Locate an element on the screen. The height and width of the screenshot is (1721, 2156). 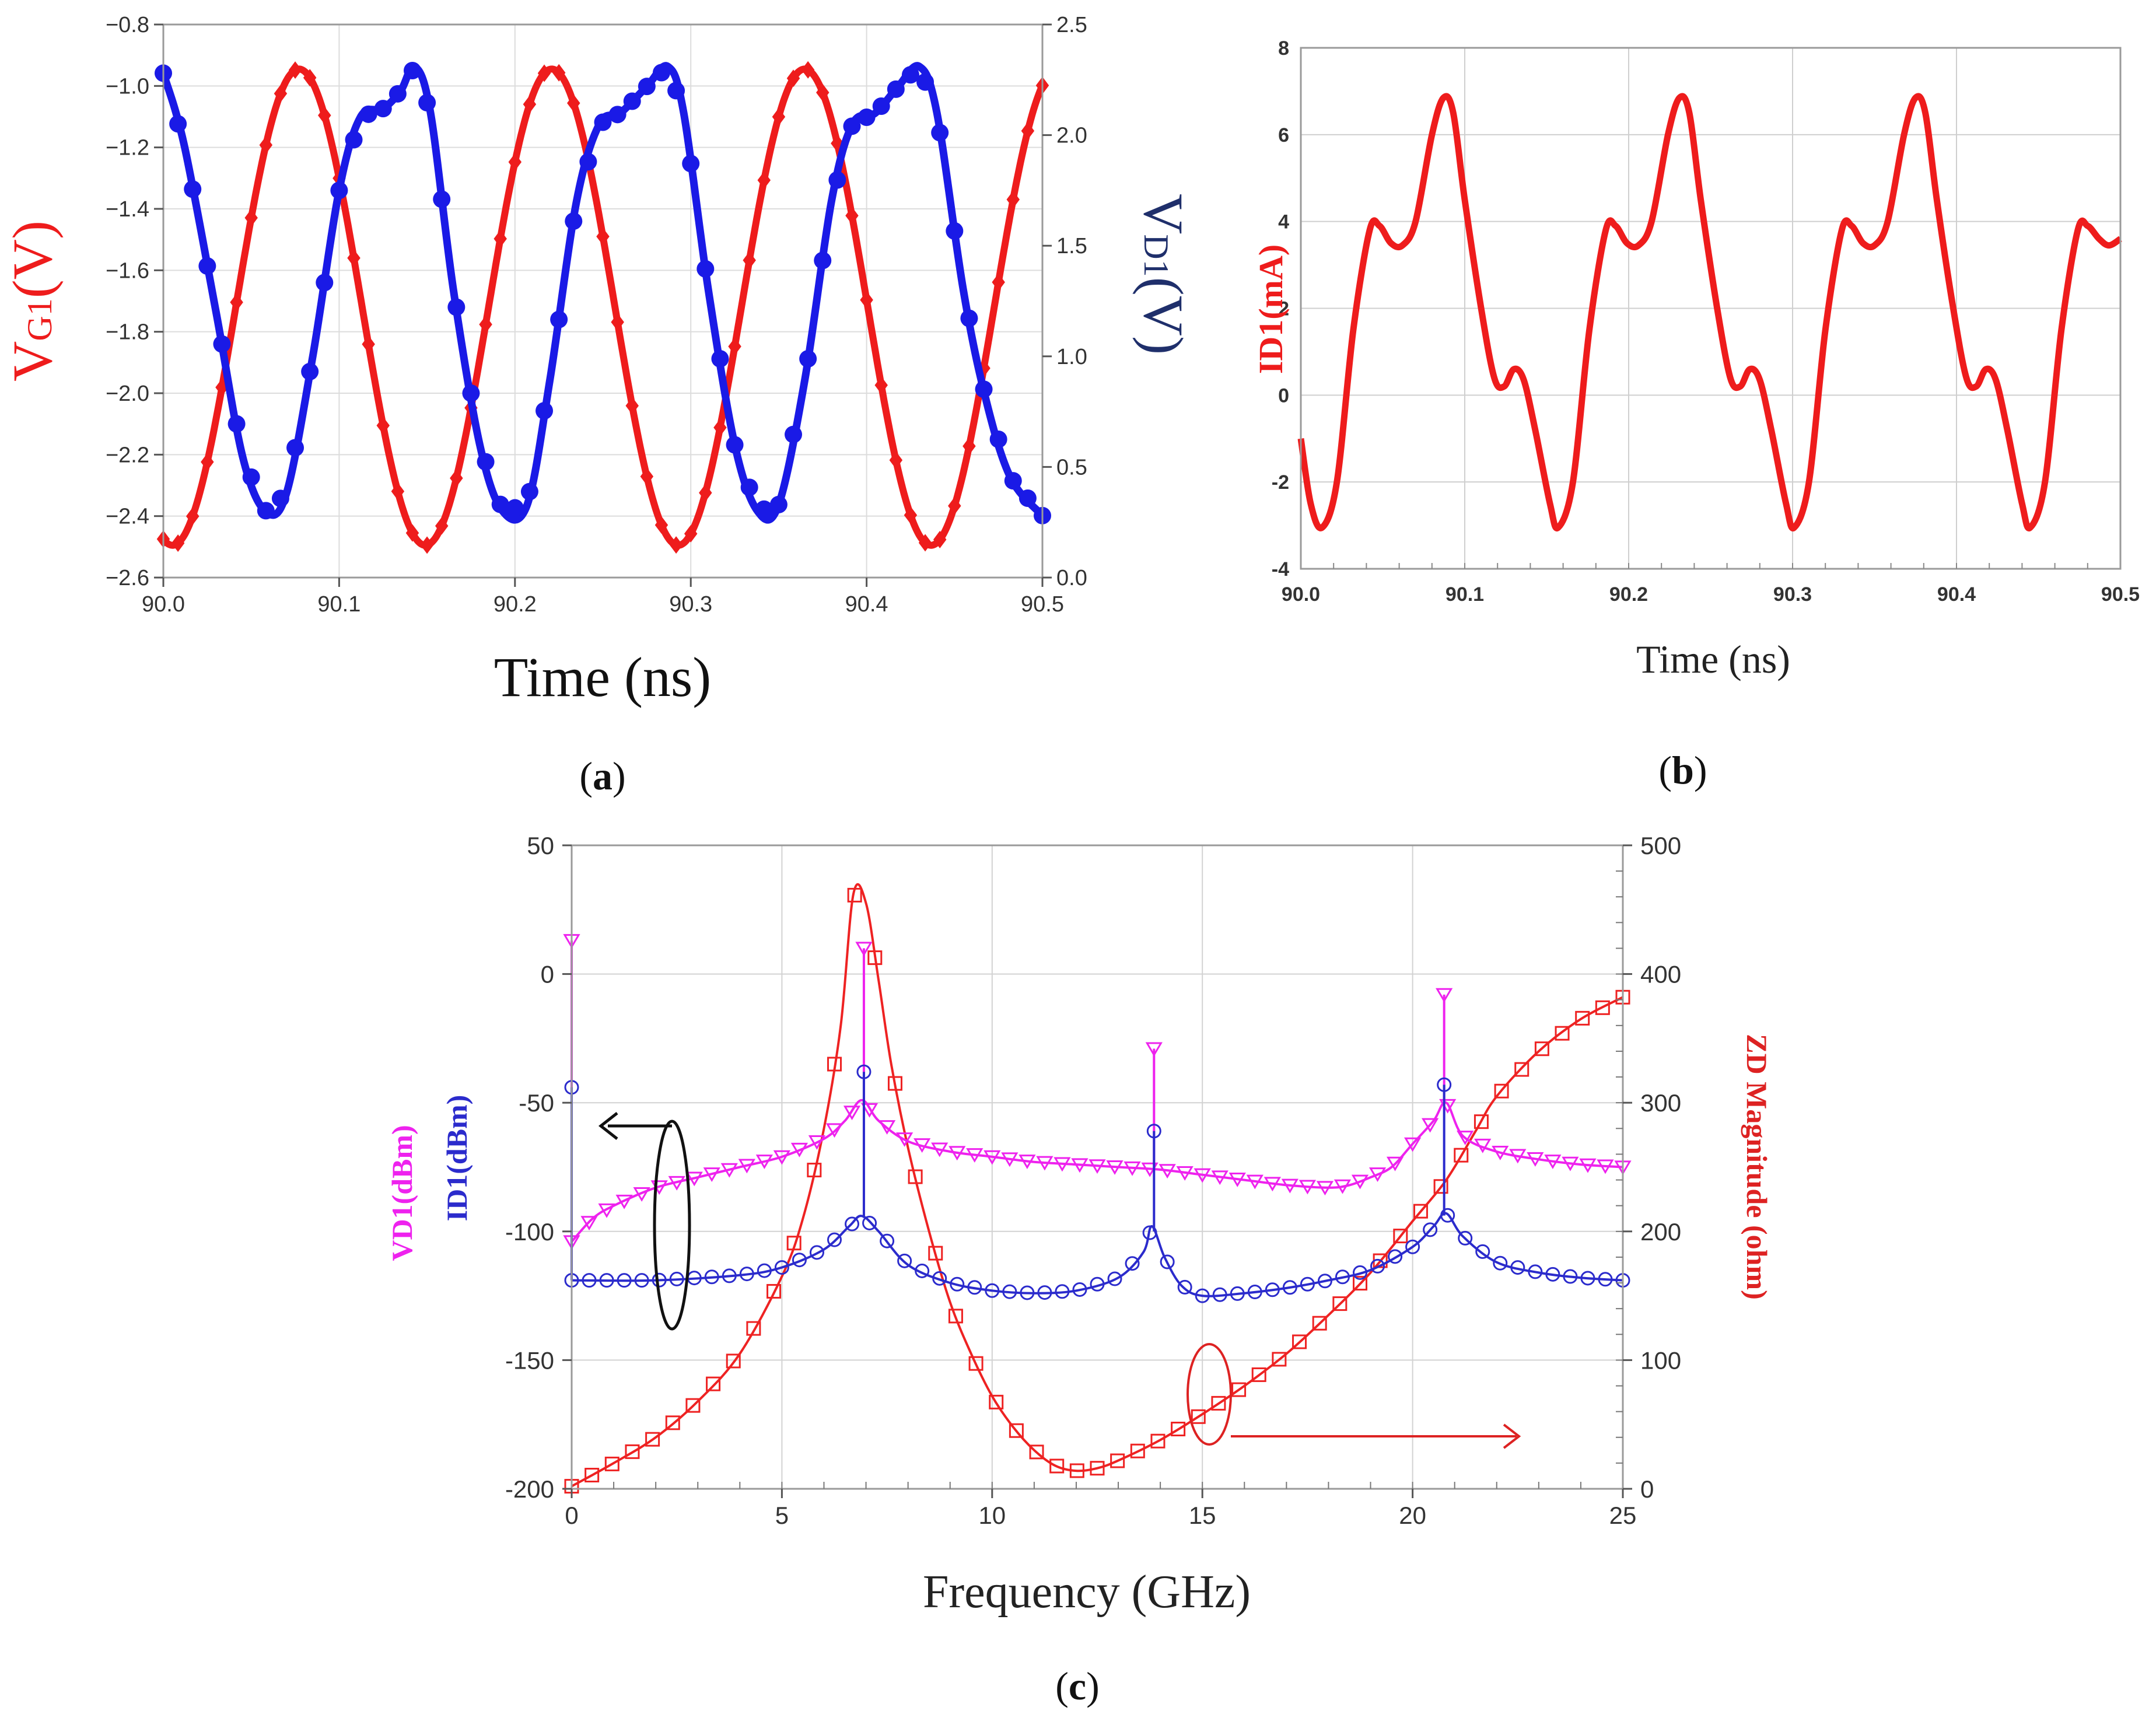
panel-c-xtick-label: 20 is located at coordinates (1412, 1516).